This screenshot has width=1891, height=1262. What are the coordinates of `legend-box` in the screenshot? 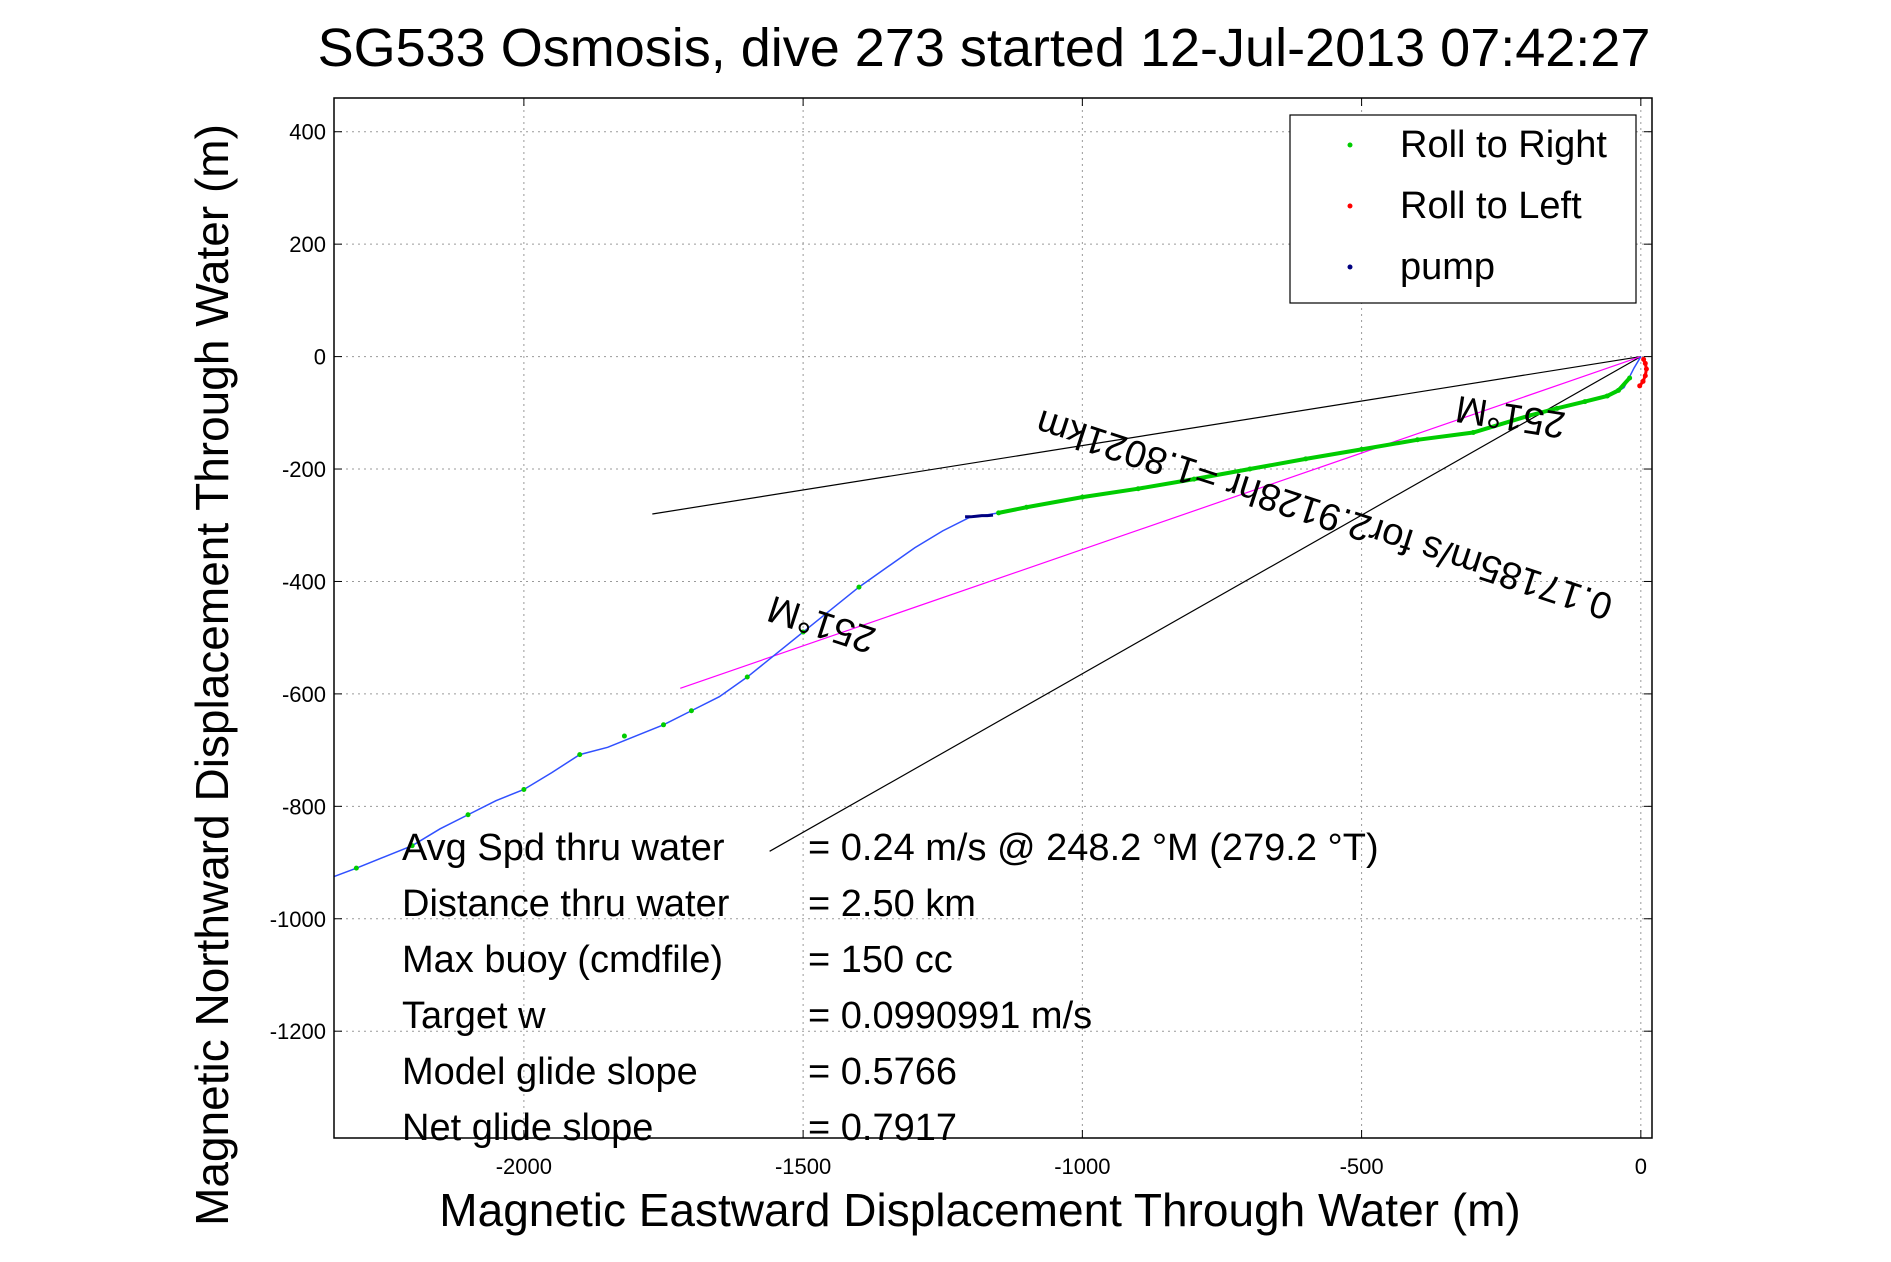 It's located at (1463, 209).